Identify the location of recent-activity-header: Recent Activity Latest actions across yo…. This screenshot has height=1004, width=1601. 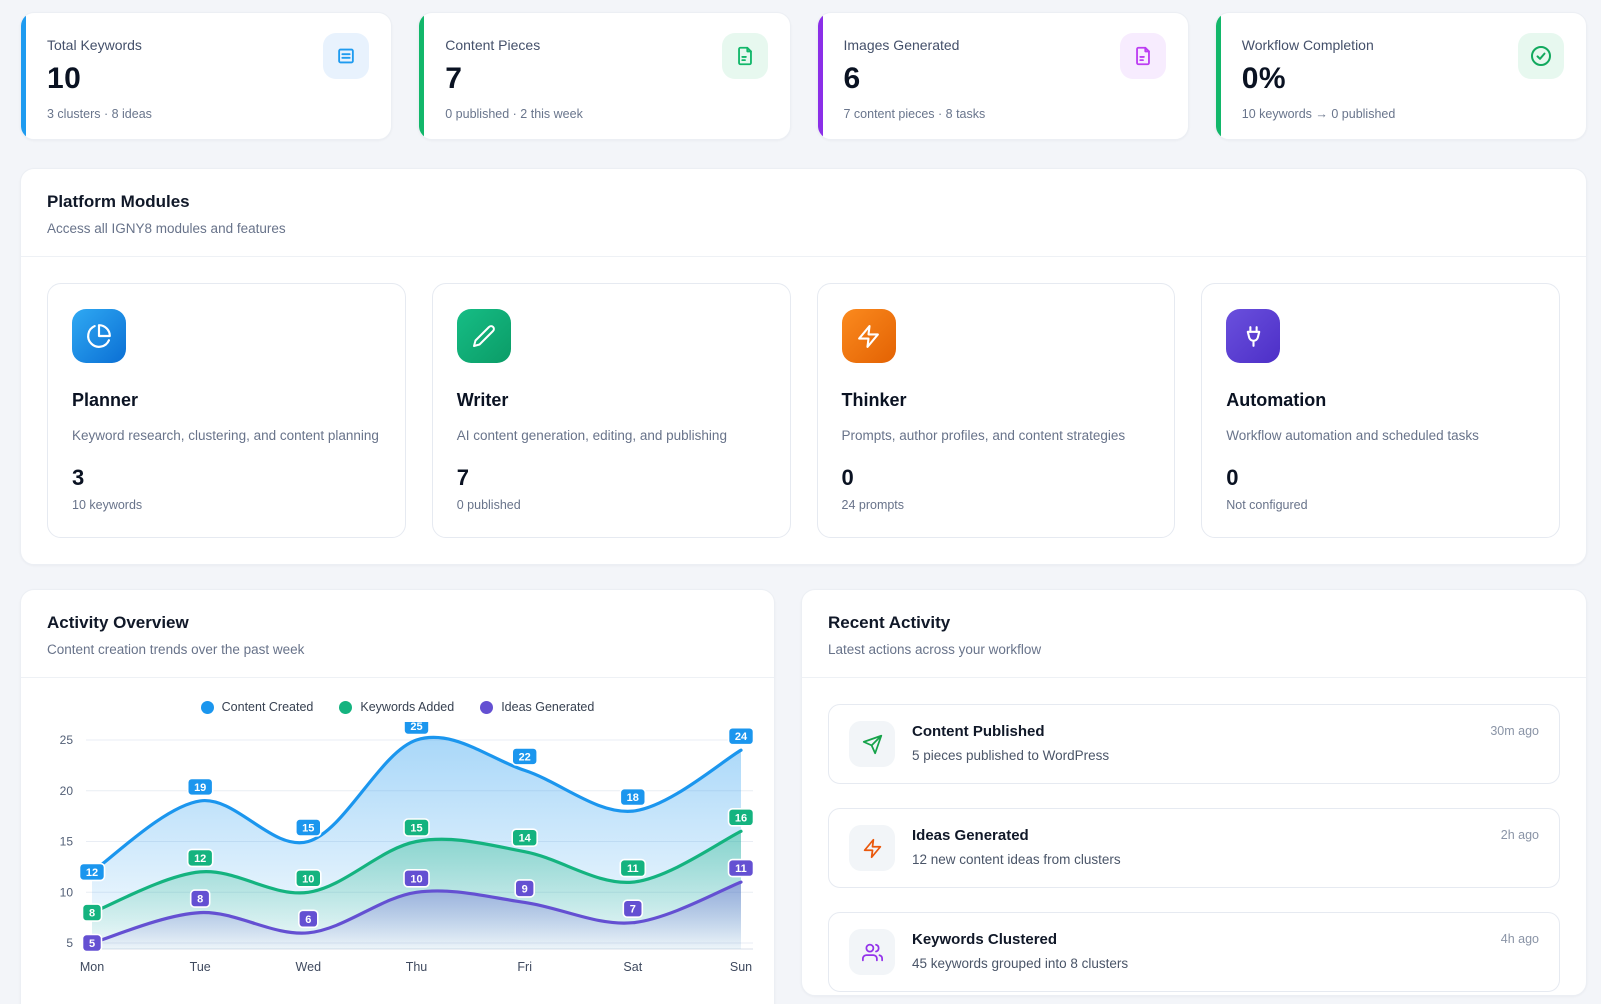
(1194, 633).